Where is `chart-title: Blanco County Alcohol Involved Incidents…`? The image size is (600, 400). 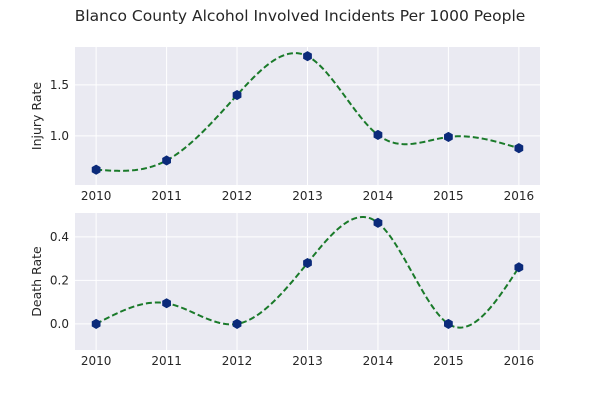 chart-title: Blanco County Alcohol Involved Incidents… is located at coordinates (300, 16).